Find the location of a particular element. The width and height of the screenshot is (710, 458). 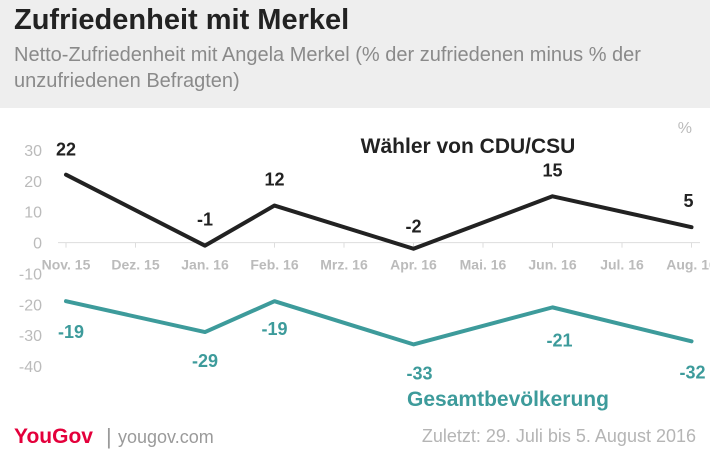

data-label: -1 is located at coordinates (205, 220).